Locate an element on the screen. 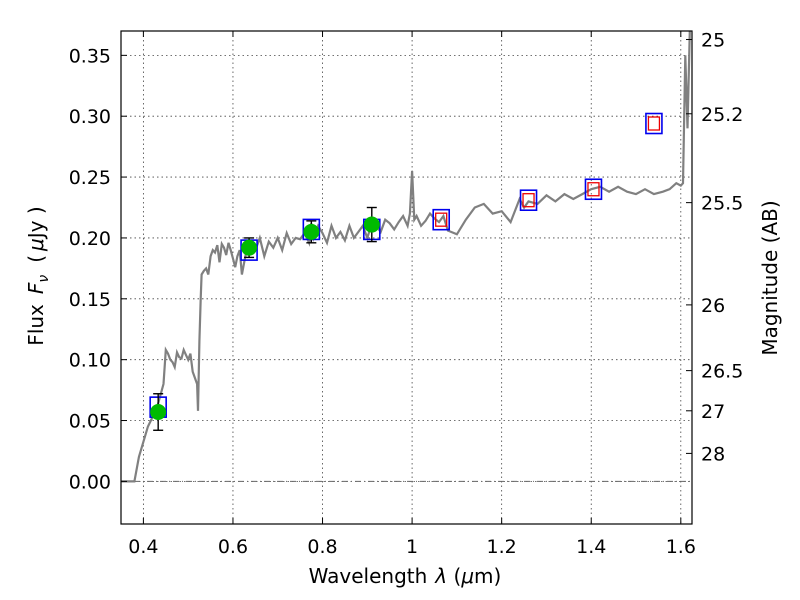 The image size is (800, 600). y-tick-label-5: 0.25 is located at coordinates (90, 178).